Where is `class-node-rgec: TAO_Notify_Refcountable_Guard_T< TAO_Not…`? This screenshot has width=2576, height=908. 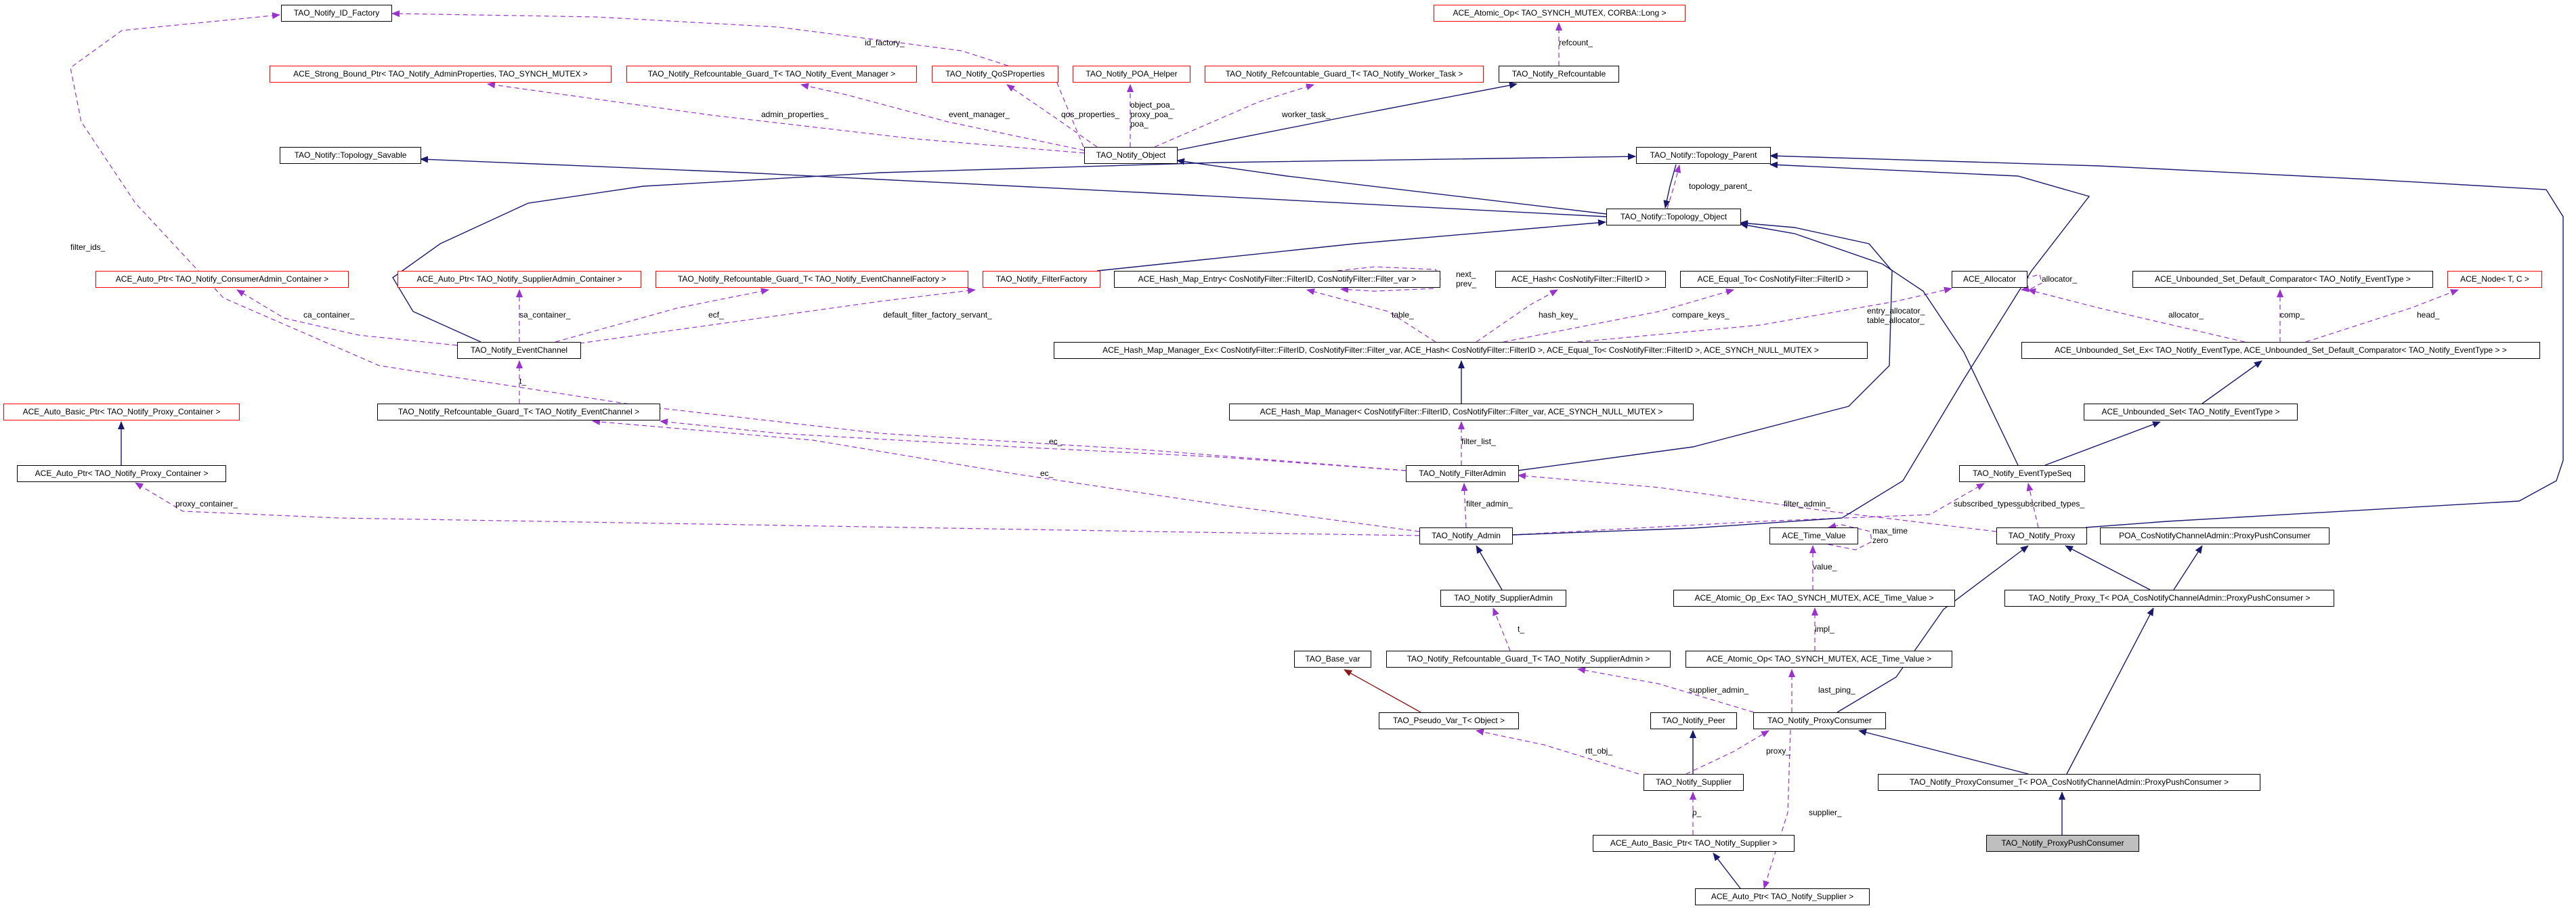 class-node-rgec: TAO_Notify_Refcountable_Guard_T< TAO_Not… is located at coordinates (518, 412).